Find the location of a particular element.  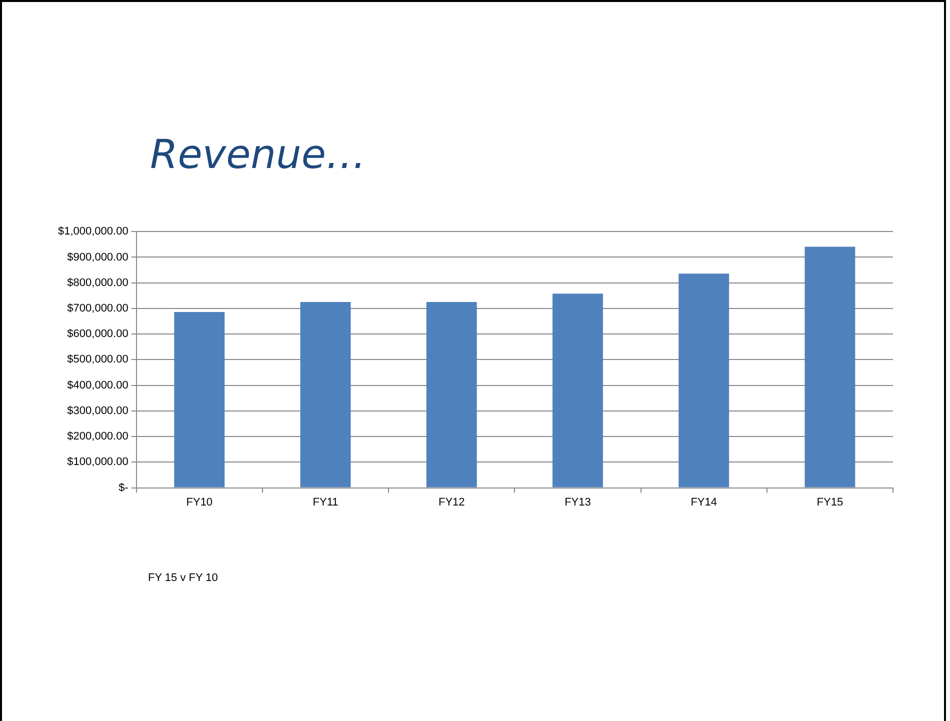

y-tick-label: $700,000.00 is located at coordinates (97, 308).